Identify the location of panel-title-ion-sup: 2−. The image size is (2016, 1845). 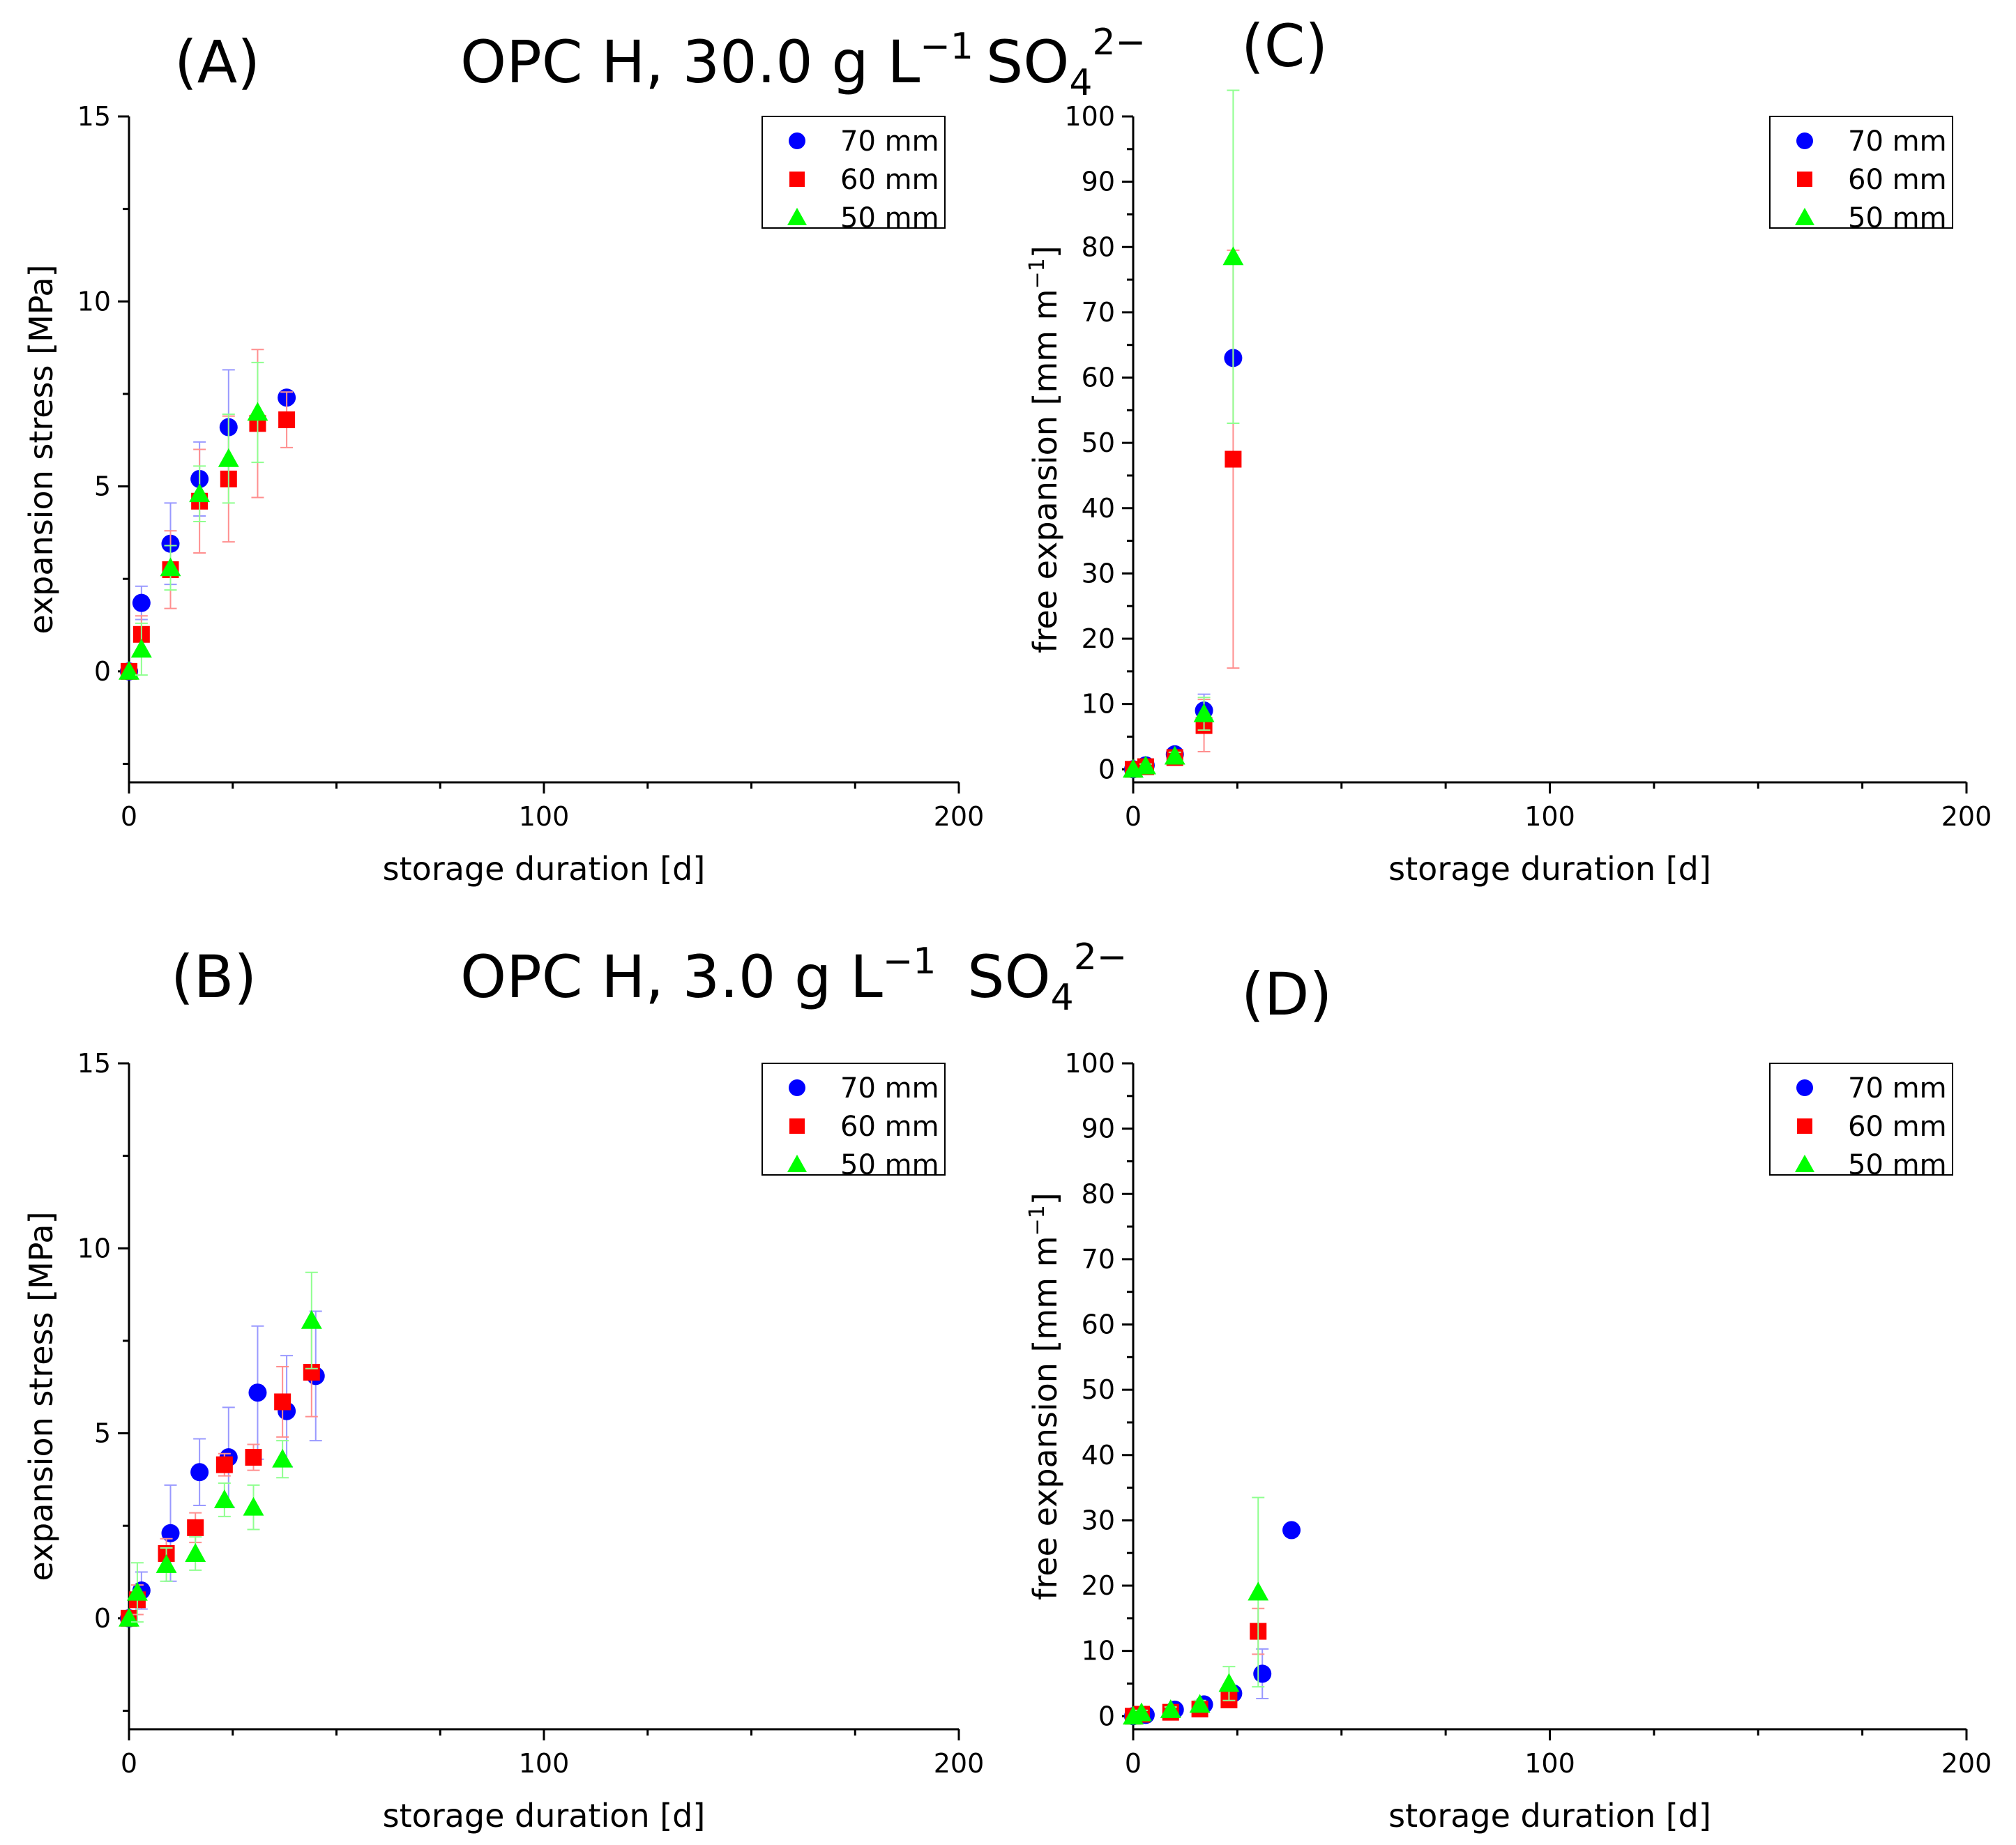
(1119, 42).